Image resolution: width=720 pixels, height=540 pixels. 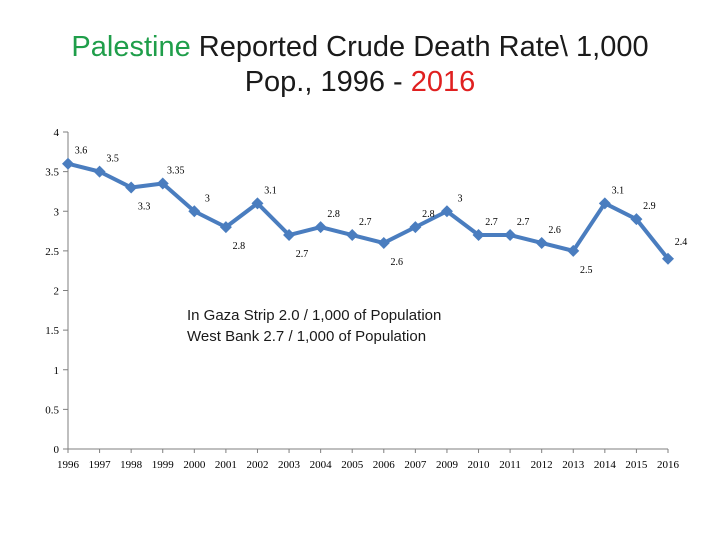 What do you see at coordinates (586, 270) in the screenshot?
I see `data-label: 2.5` at bounding box center [586, 270].